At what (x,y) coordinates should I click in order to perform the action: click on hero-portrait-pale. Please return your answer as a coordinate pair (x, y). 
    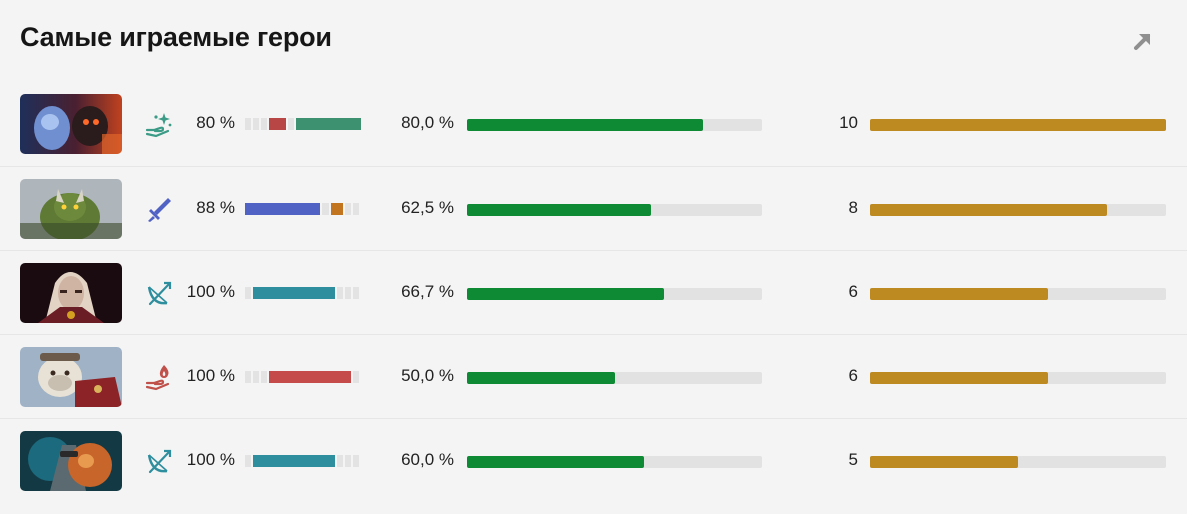
    Looking at the image, I should click on (71, 293).